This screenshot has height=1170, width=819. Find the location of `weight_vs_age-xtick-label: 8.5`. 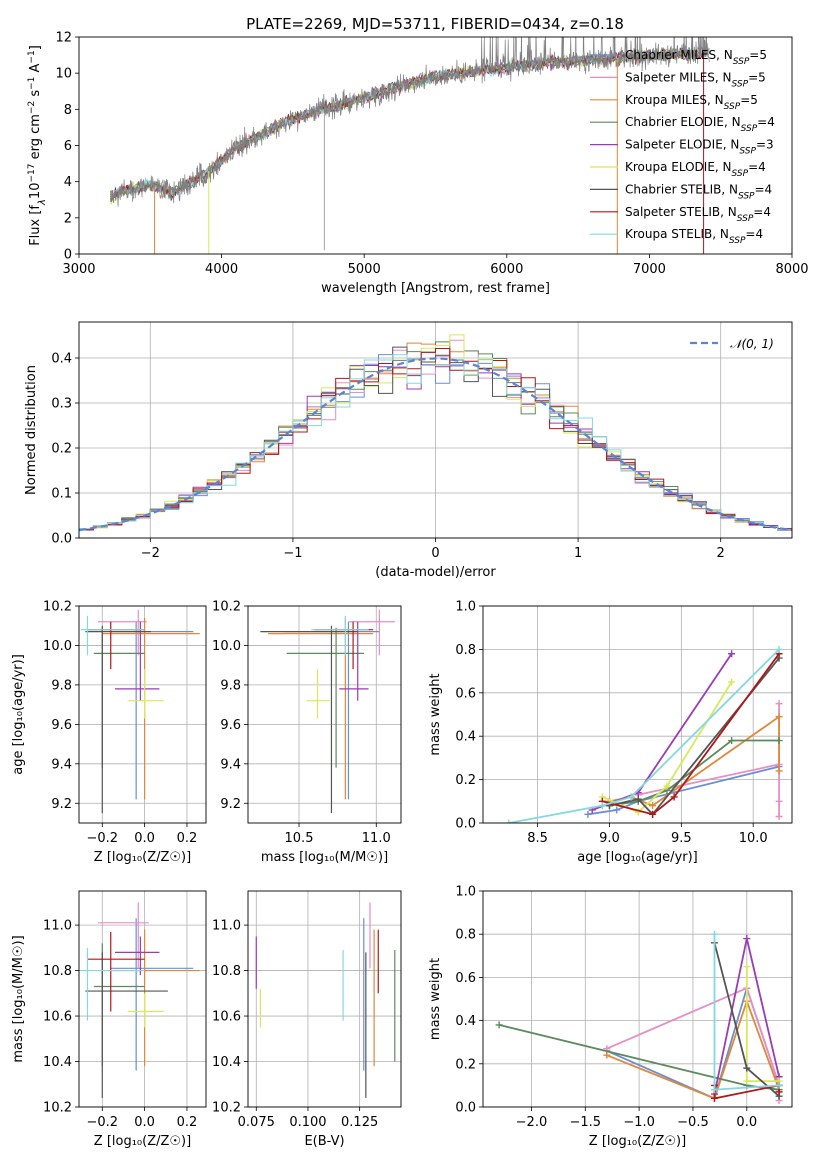

weight_vs_age-xtick-label: 8.5 is located at coordinates (537, 838).